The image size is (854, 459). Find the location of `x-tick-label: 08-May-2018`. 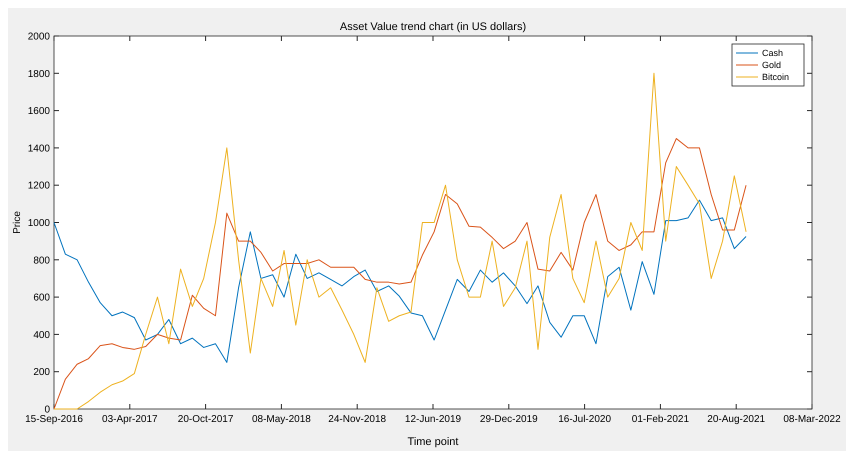

x-tick-label: 08-May-2018 is located at coordinates (282, 419).